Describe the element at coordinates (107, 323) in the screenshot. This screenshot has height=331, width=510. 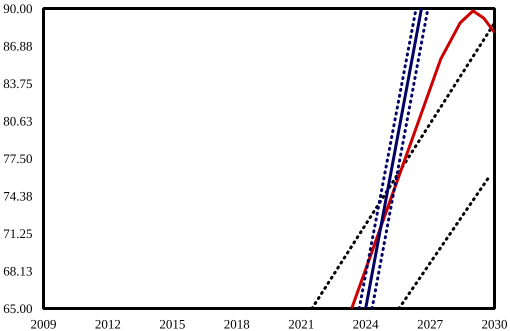
I see `x-tick-label: 2012` at that location.